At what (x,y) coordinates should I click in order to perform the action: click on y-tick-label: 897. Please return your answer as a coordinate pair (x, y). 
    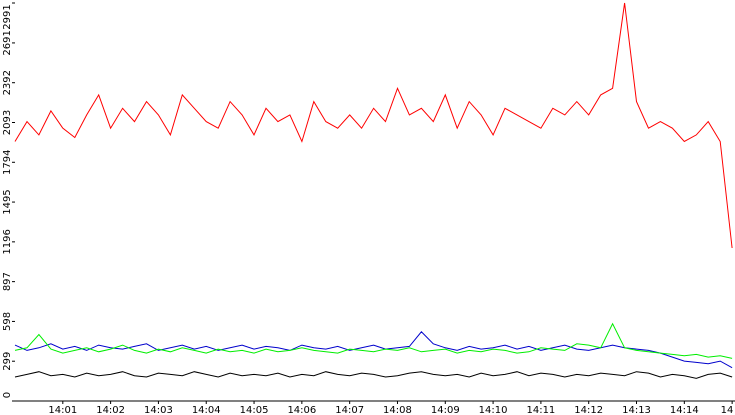
    Looking at the image, I should click on (7, 281).